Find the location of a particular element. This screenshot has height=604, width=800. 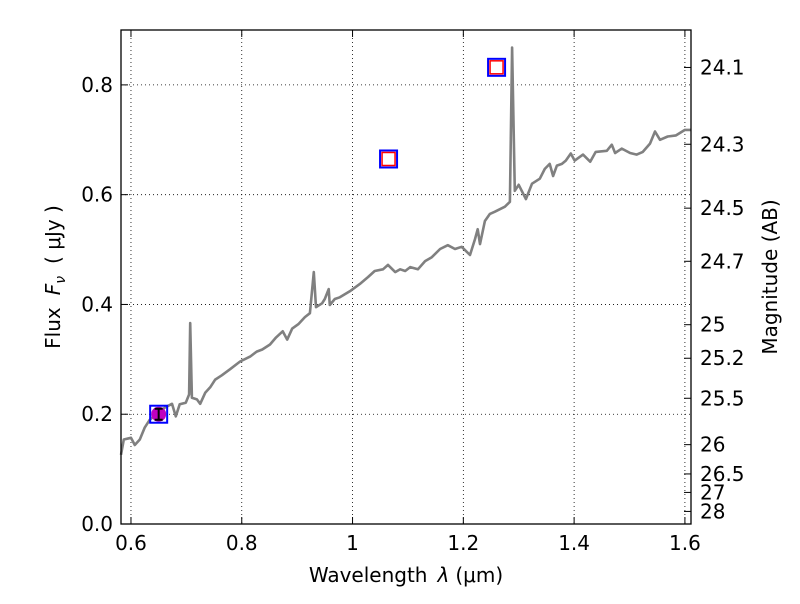

right-tick-label: 24.7 is located at coordinates (722, 261).